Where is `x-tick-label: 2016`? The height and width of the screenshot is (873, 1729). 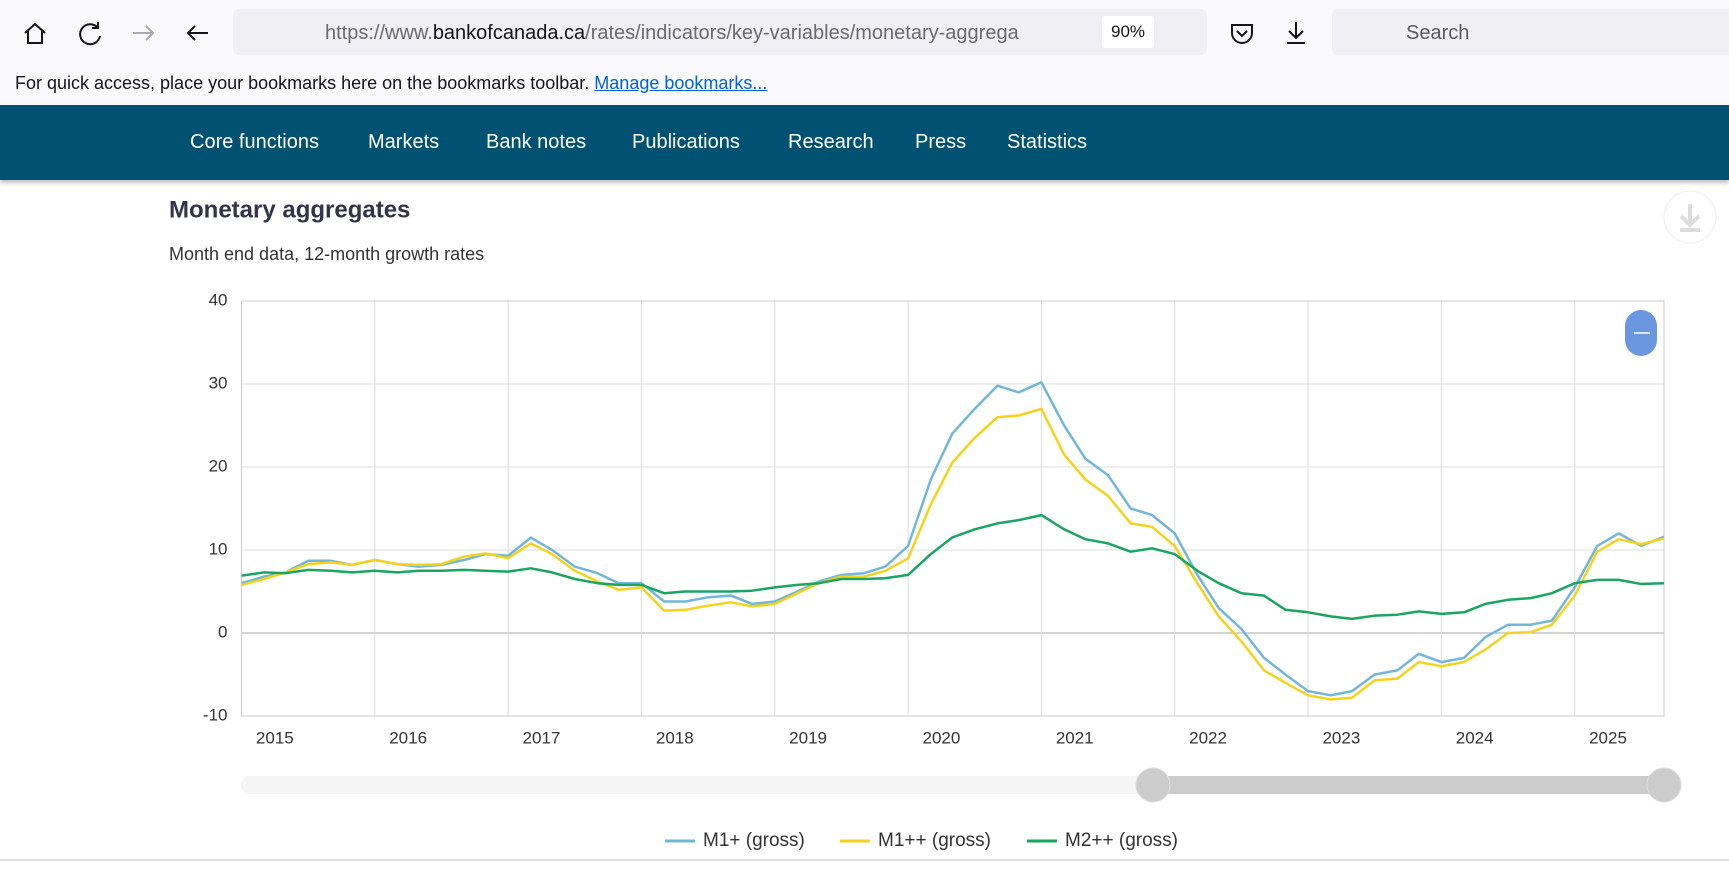 x-tick-label: 2016 is located at coordinates (408, 737).